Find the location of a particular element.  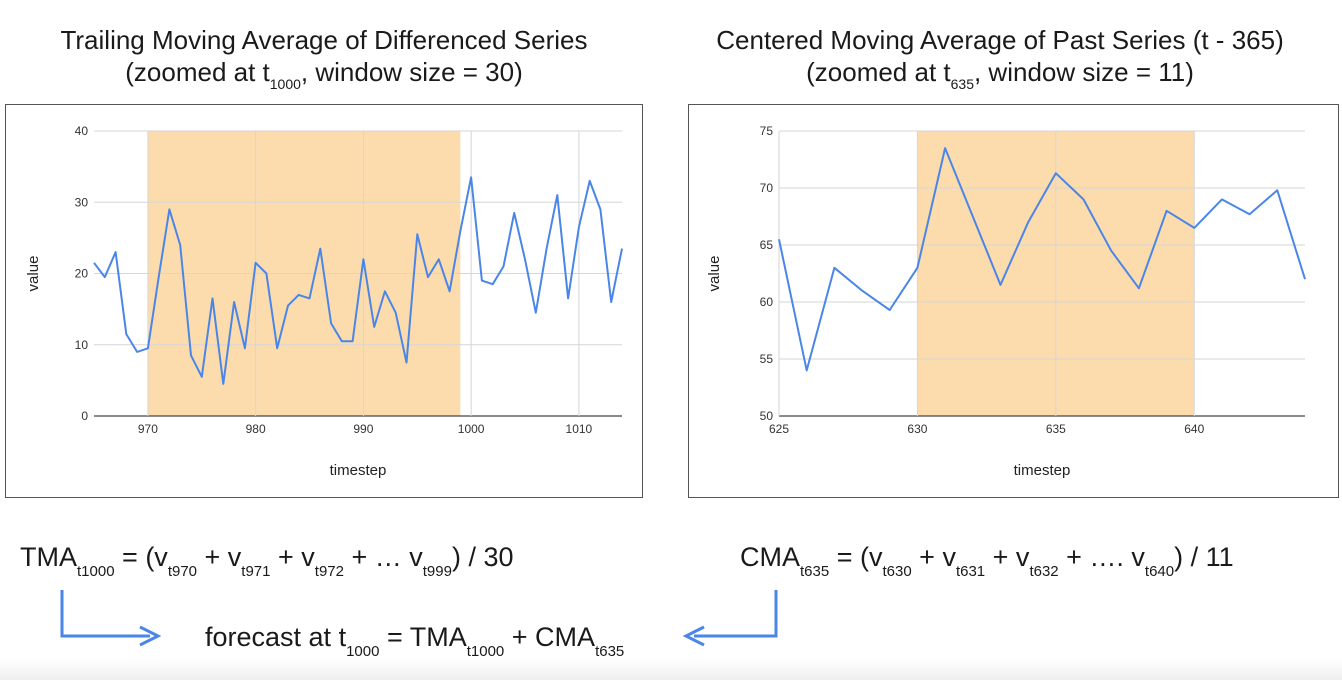

tma-label: TMA is located at coordinates (48, 557).